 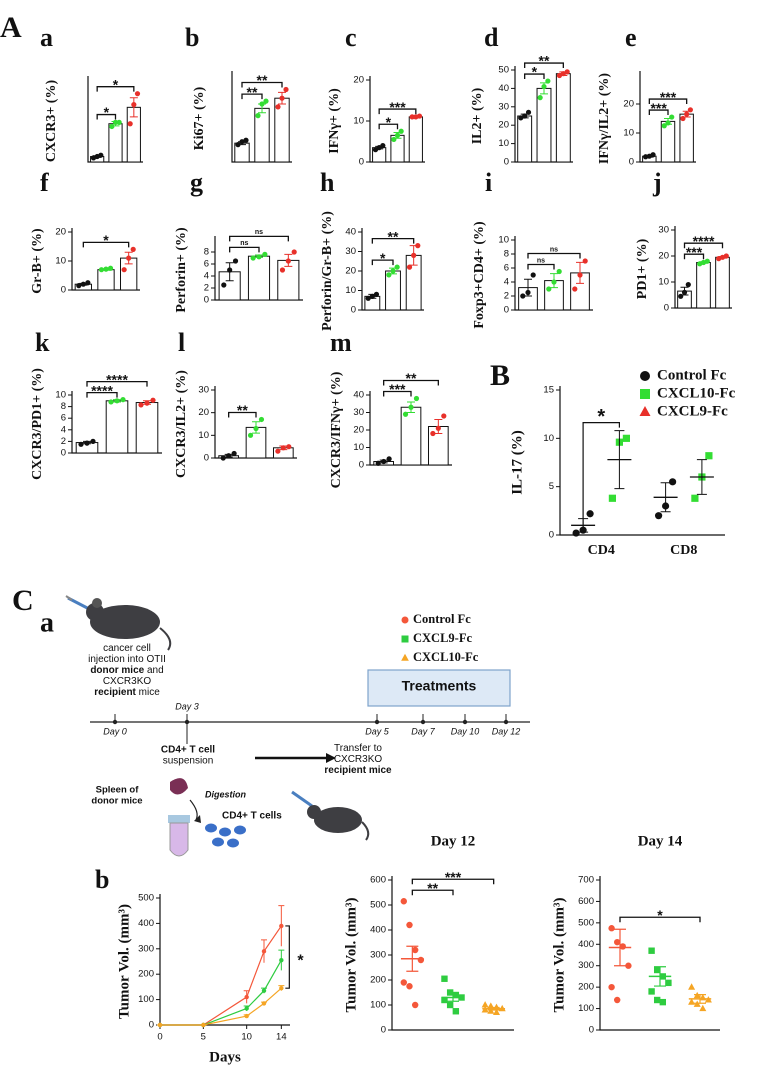 I want to click on annotation: *, so click(x=300, y=960).